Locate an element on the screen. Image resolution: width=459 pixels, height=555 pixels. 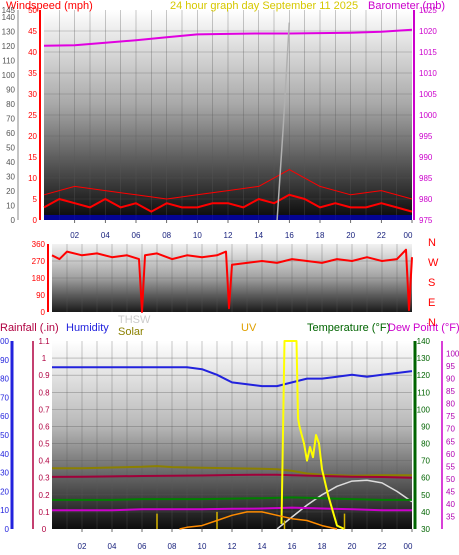
rain-tick-label: 0.1 is located at coordinates (44, 512).